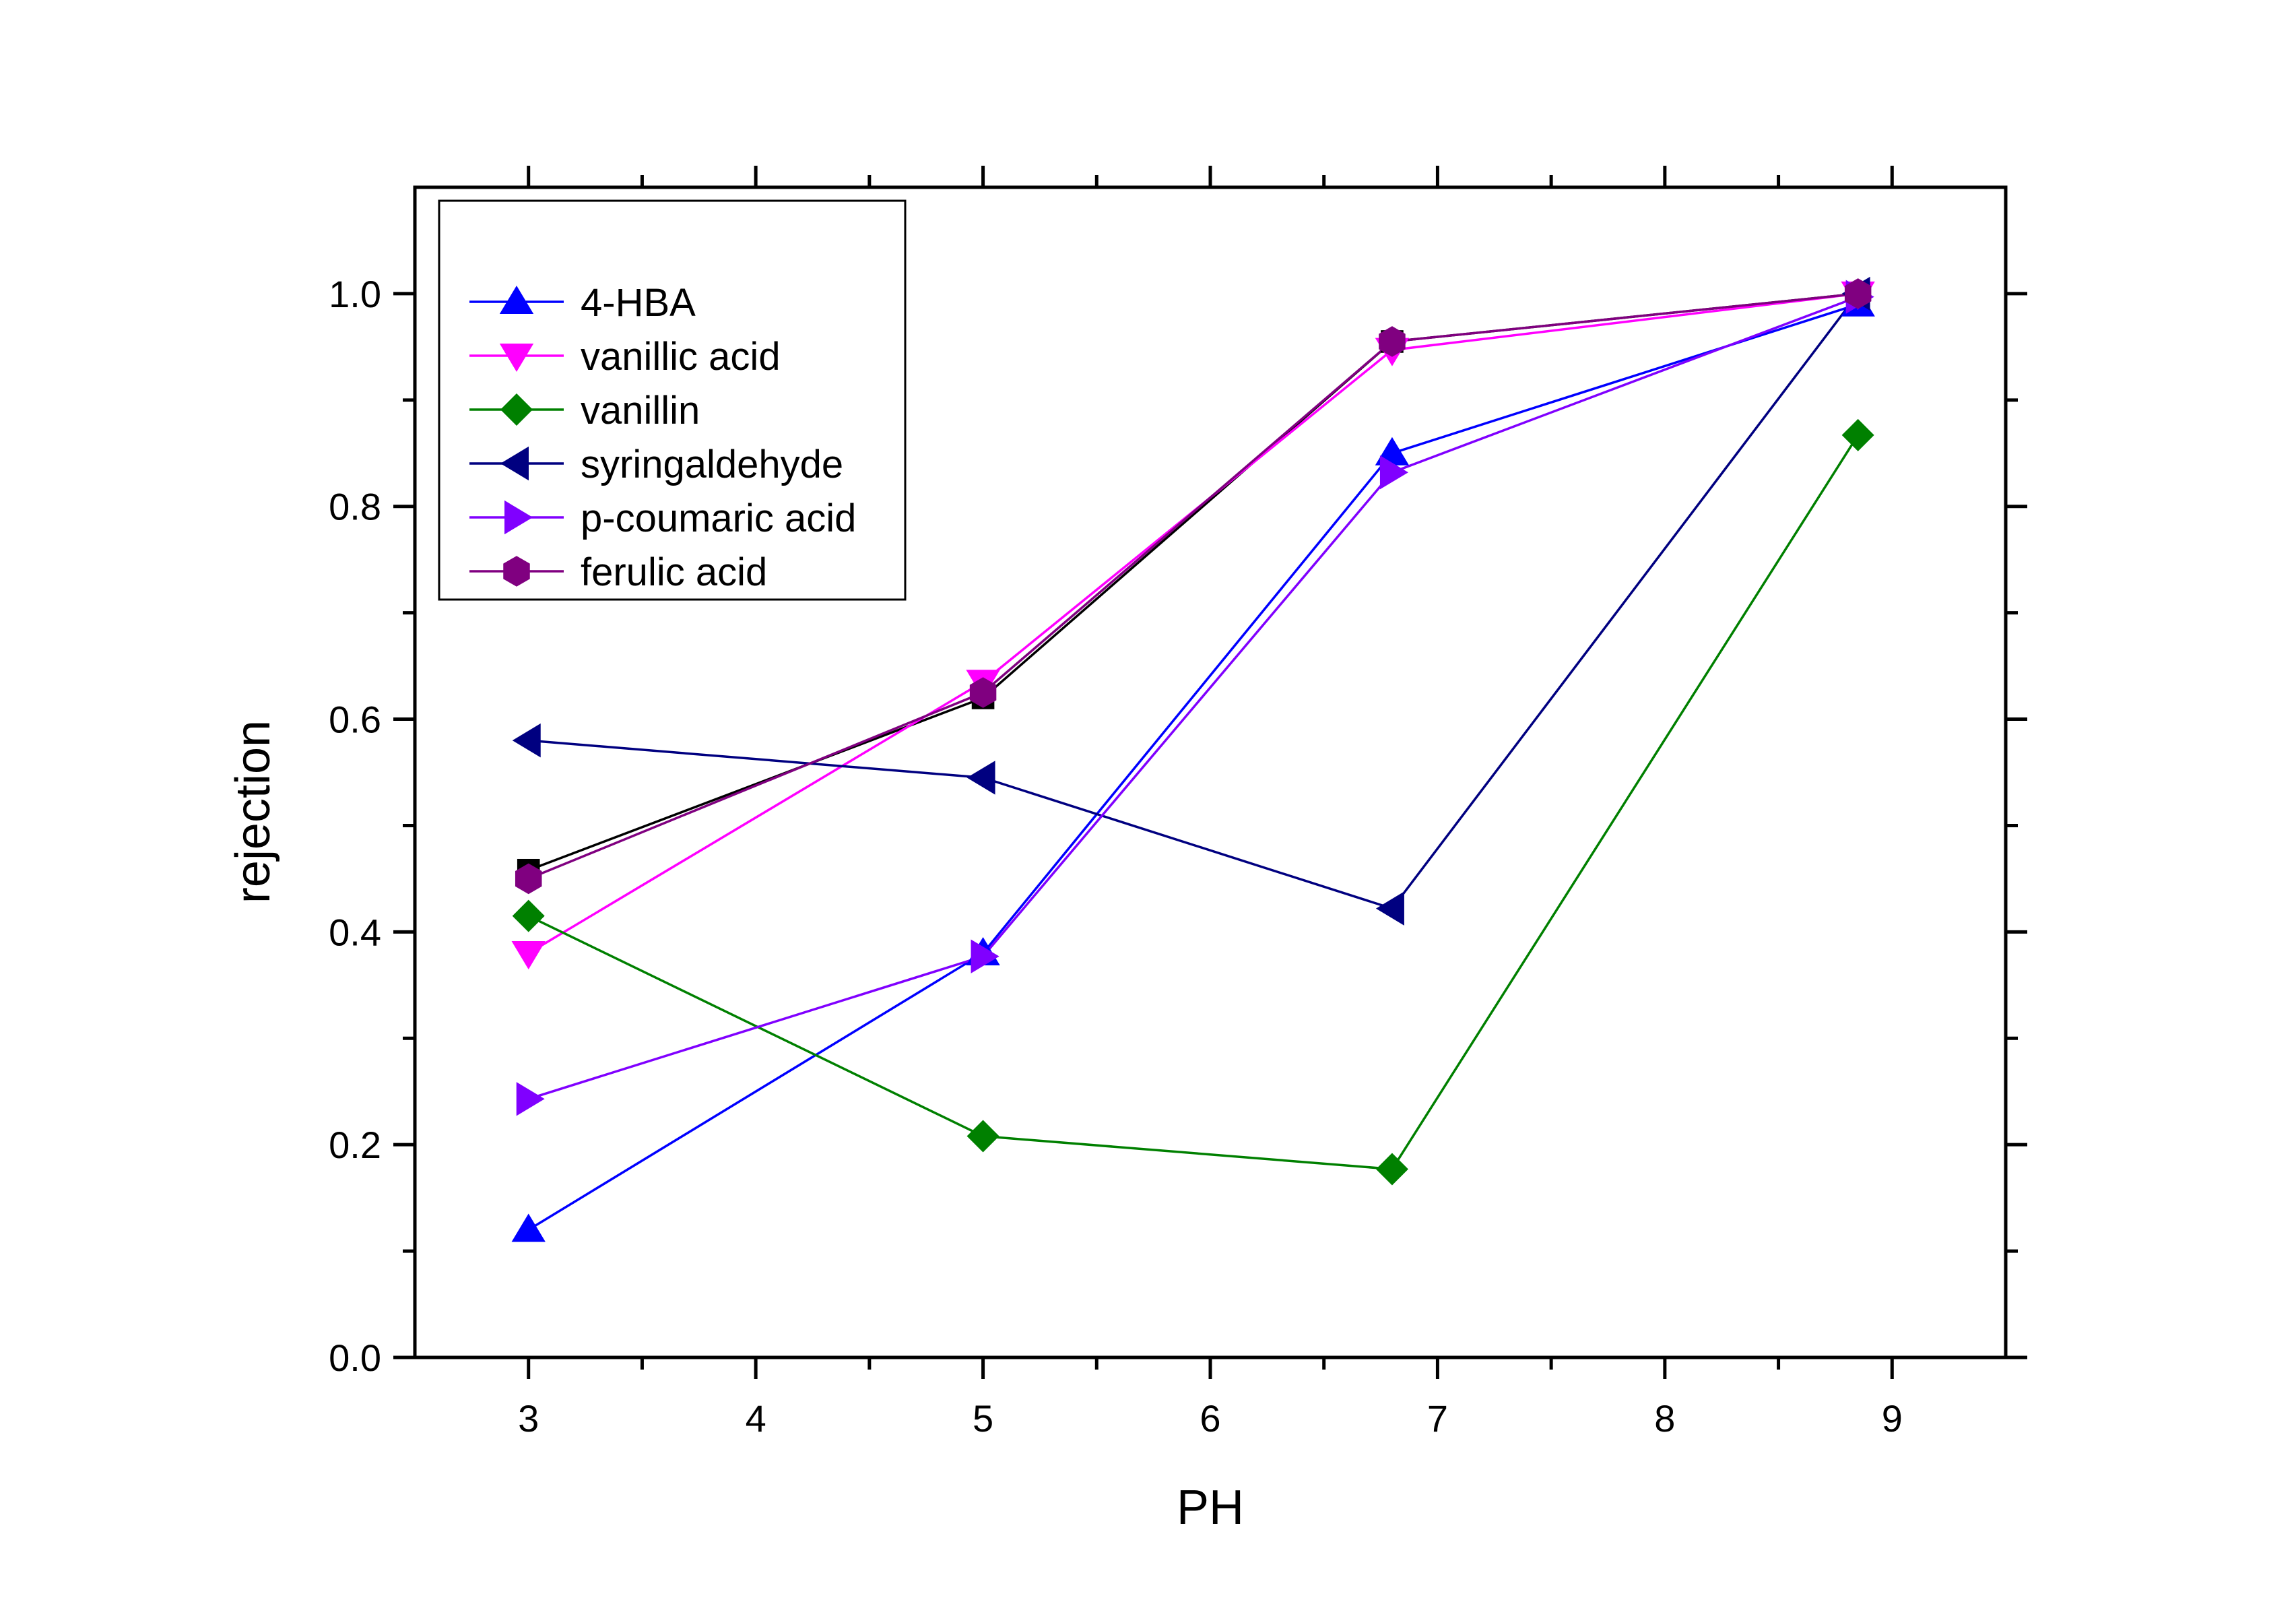 The image size is (2296, 1604). I want to click on legend-syringaldehyde-marker, so click(514, 463).